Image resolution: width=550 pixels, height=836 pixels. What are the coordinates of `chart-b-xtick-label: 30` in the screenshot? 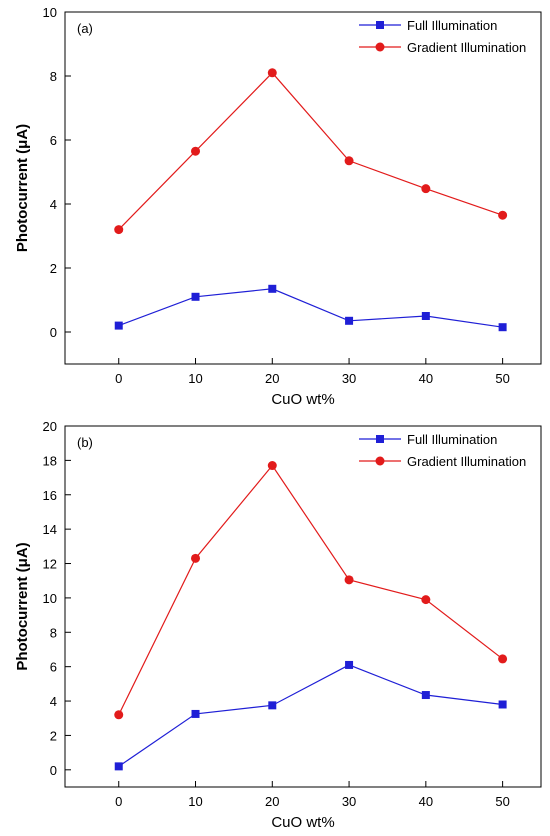 It's located at (349, 801).